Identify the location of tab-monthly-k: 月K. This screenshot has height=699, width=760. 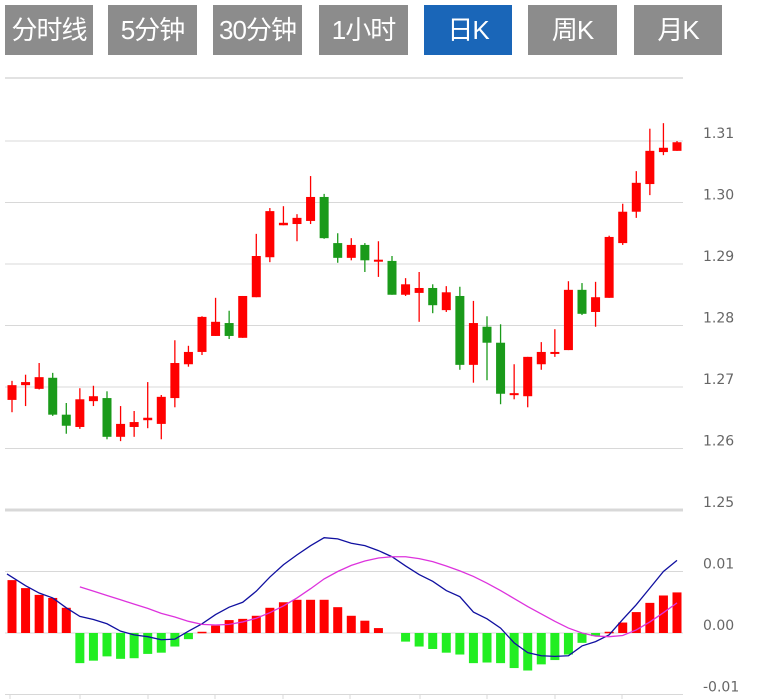
(678, 30).